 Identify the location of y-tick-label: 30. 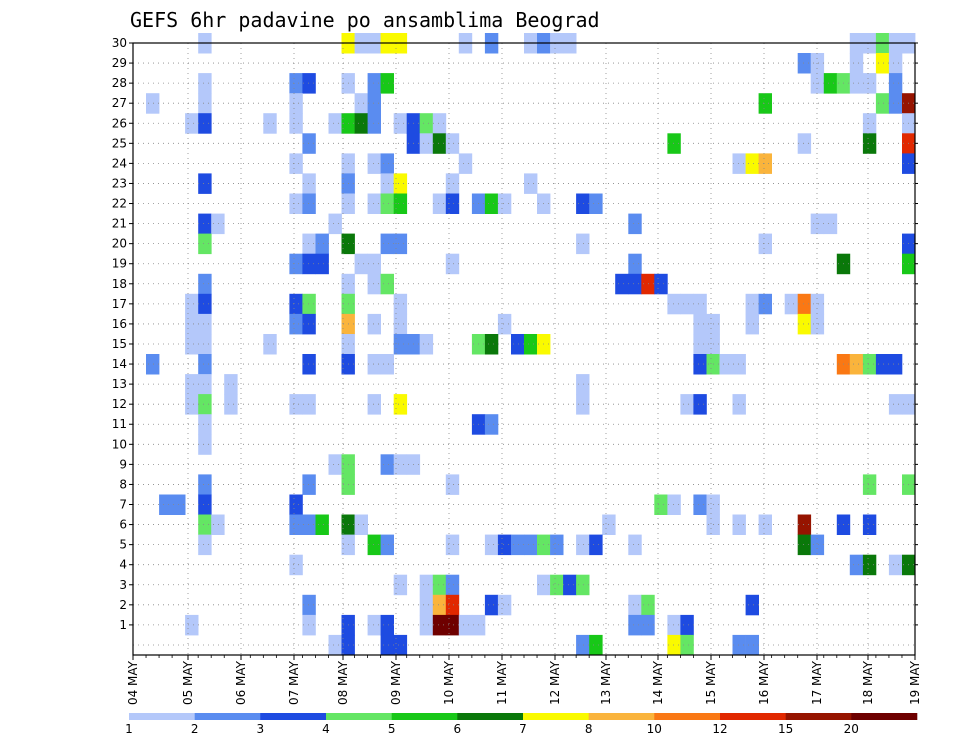
(119, 43).